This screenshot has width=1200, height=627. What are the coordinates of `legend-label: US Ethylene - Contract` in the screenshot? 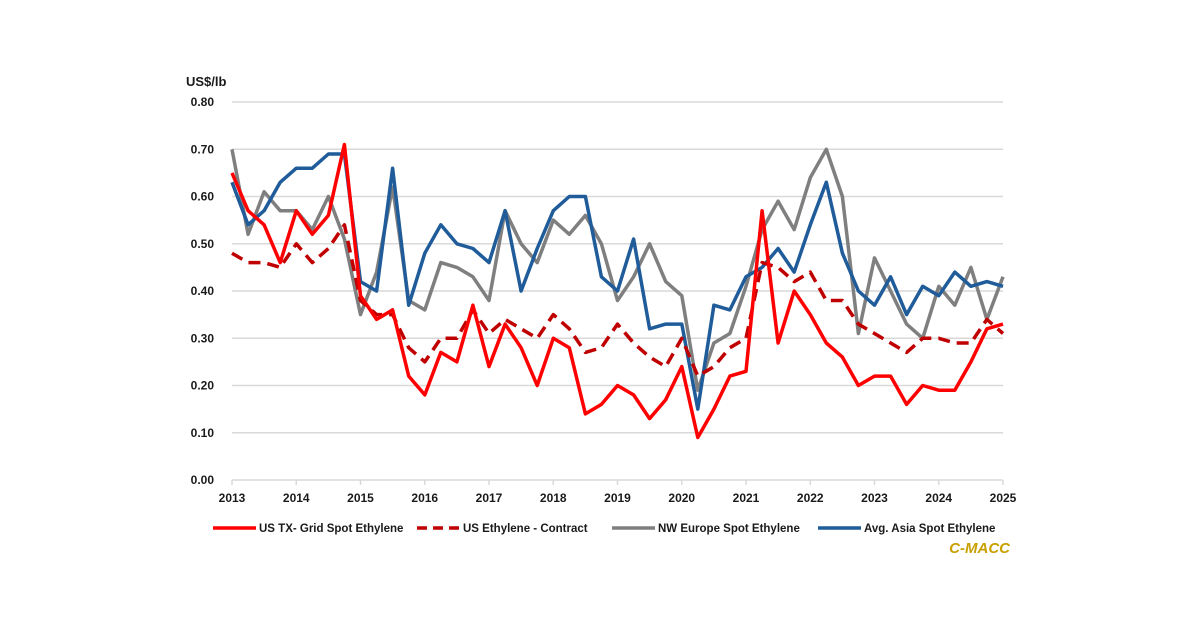 It's located at (525, 529).